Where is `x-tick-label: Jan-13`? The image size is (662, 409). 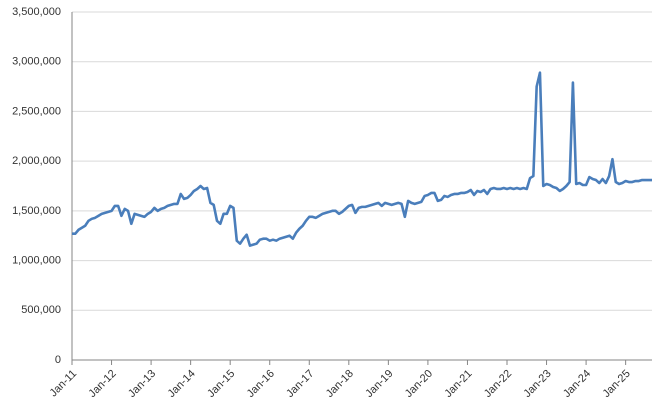 x-tick-label: Jan-13 is located at coordinates (142, 384).